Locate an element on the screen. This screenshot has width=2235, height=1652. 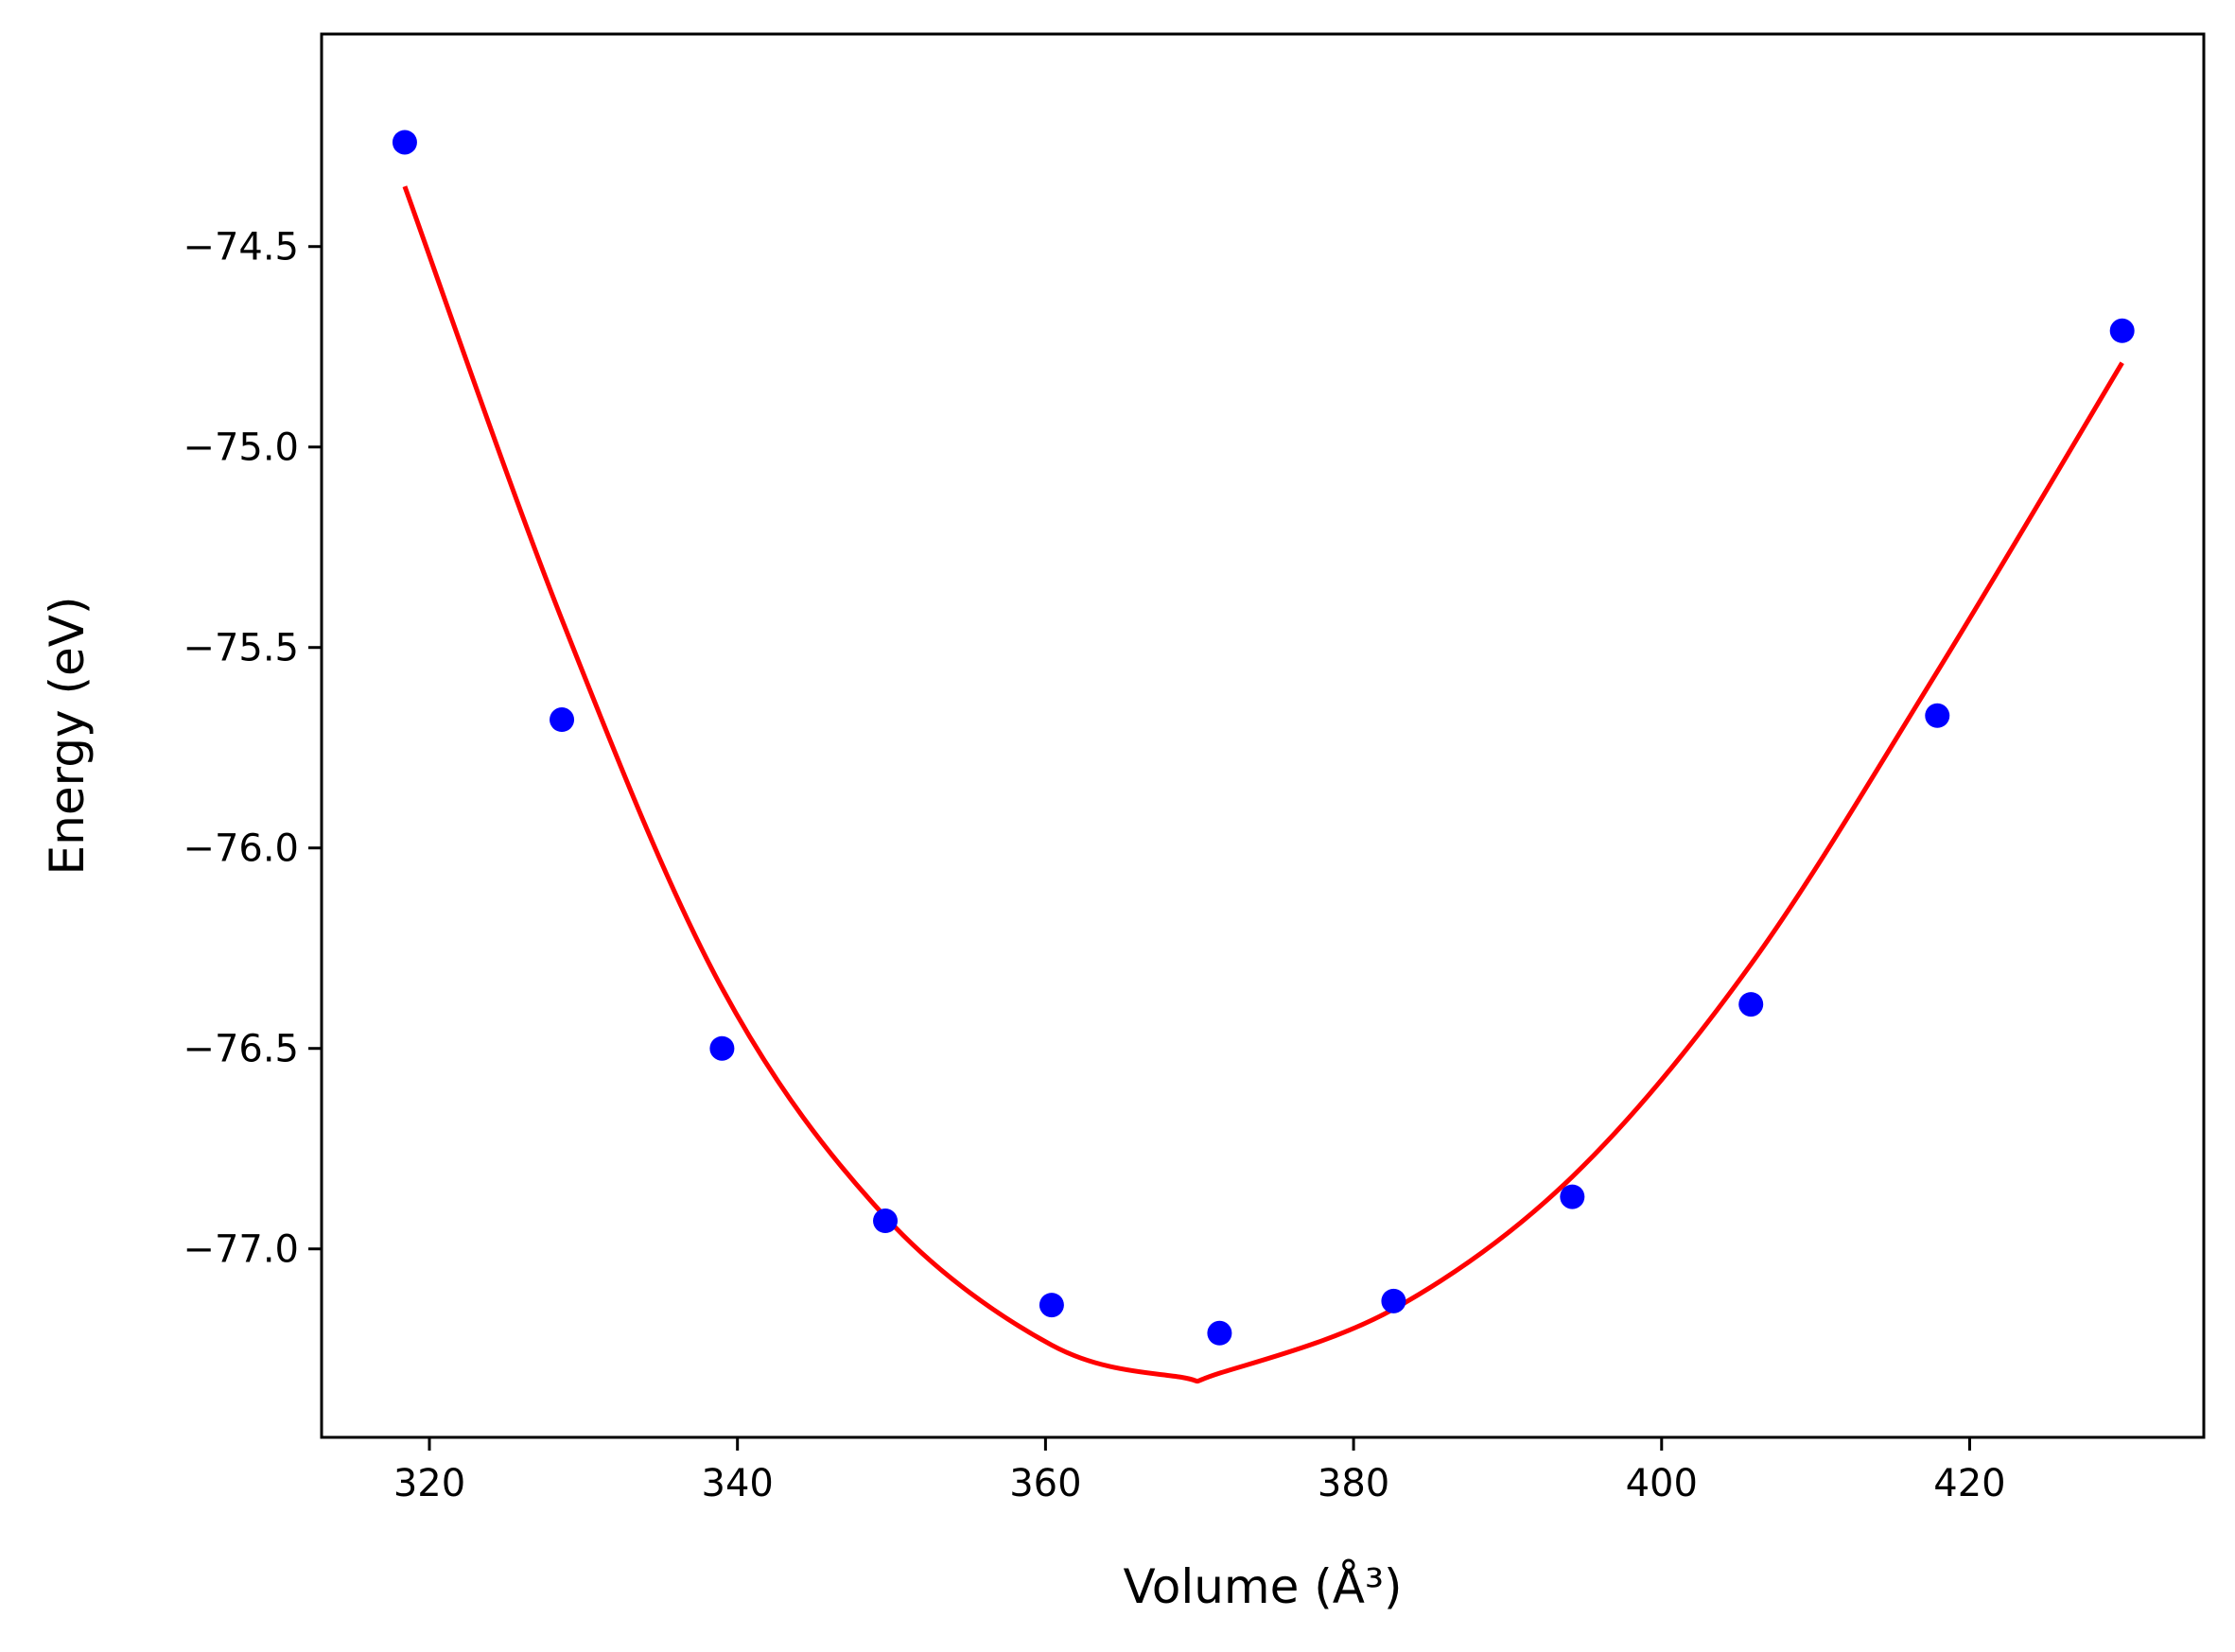
y-axis: −74.5 −75.0 −75.5 −76.0 −76.5 −77.0 is located at coordinates (252, 749).